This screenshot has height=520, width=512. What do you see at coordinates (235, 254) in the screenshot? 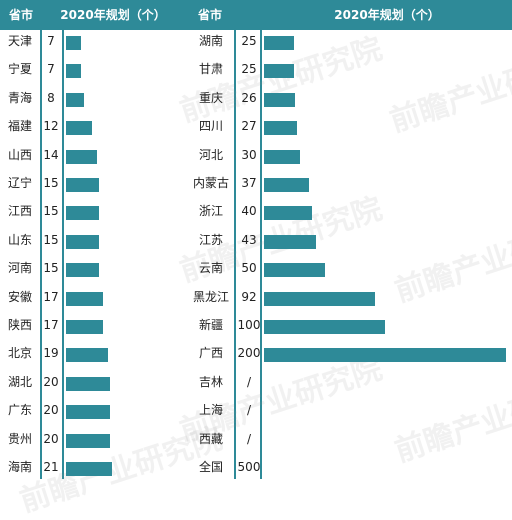
I see `divider-right-names` at bounding box center [235, 254].